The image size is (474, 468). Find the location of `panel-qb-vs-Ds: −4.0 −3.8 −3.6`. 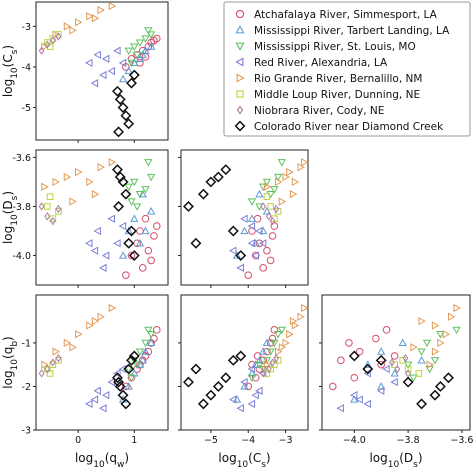

panel-qb-vs-Ds: −4.0 −3.8 −3.6 is located at coordinates (396, 370).